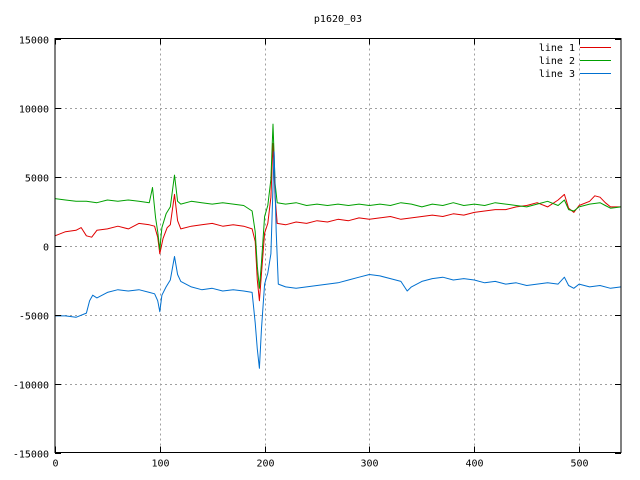  I want to click on y-tick-label: -15000, so click(31, 455).